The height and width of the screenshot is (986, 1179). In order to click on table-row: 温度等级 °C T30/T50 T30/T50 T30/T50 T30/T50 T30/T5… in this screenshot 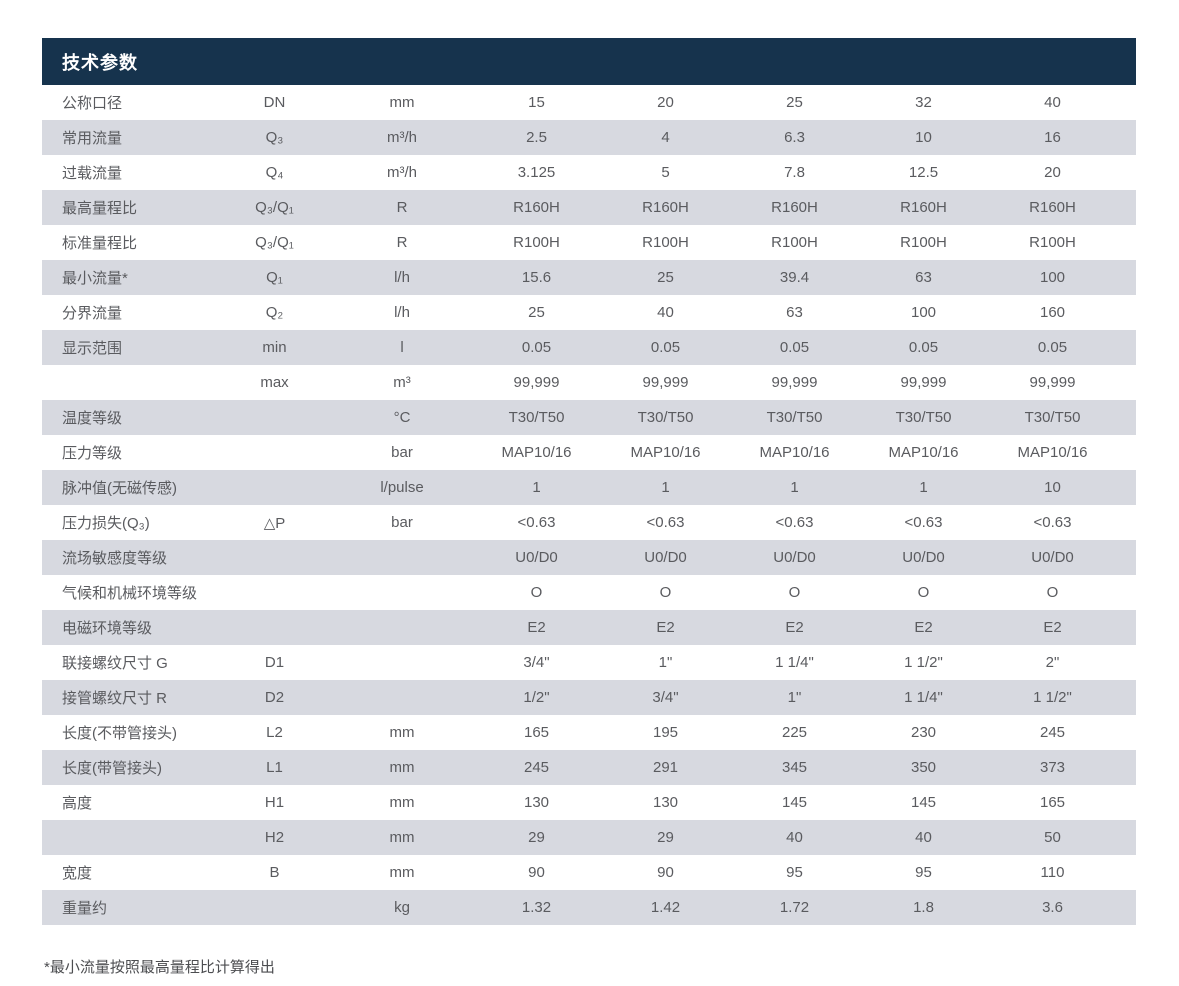, I will do `click(589, 417)`.